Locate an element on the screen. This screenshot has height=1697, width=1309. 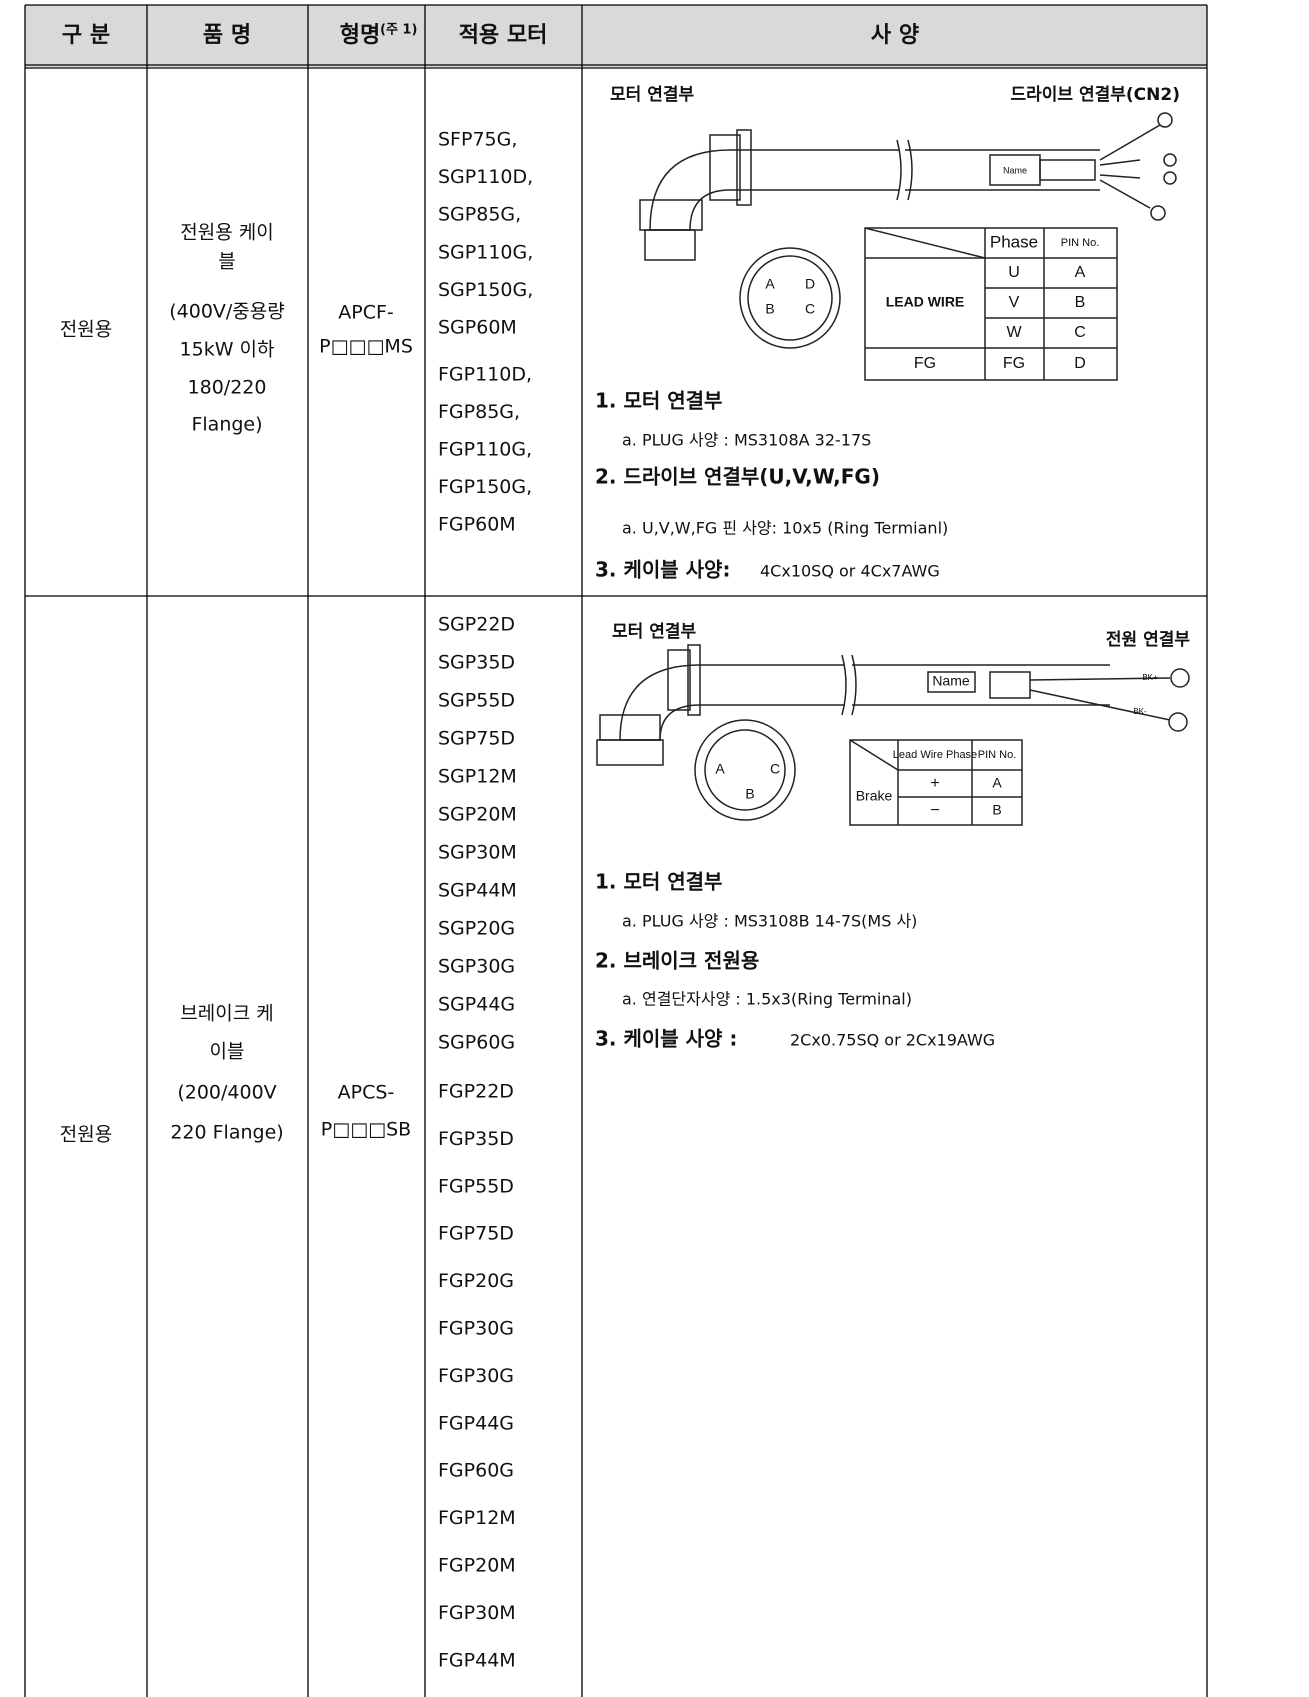
motor: FGP110D, is located at coordinates (485, 375).